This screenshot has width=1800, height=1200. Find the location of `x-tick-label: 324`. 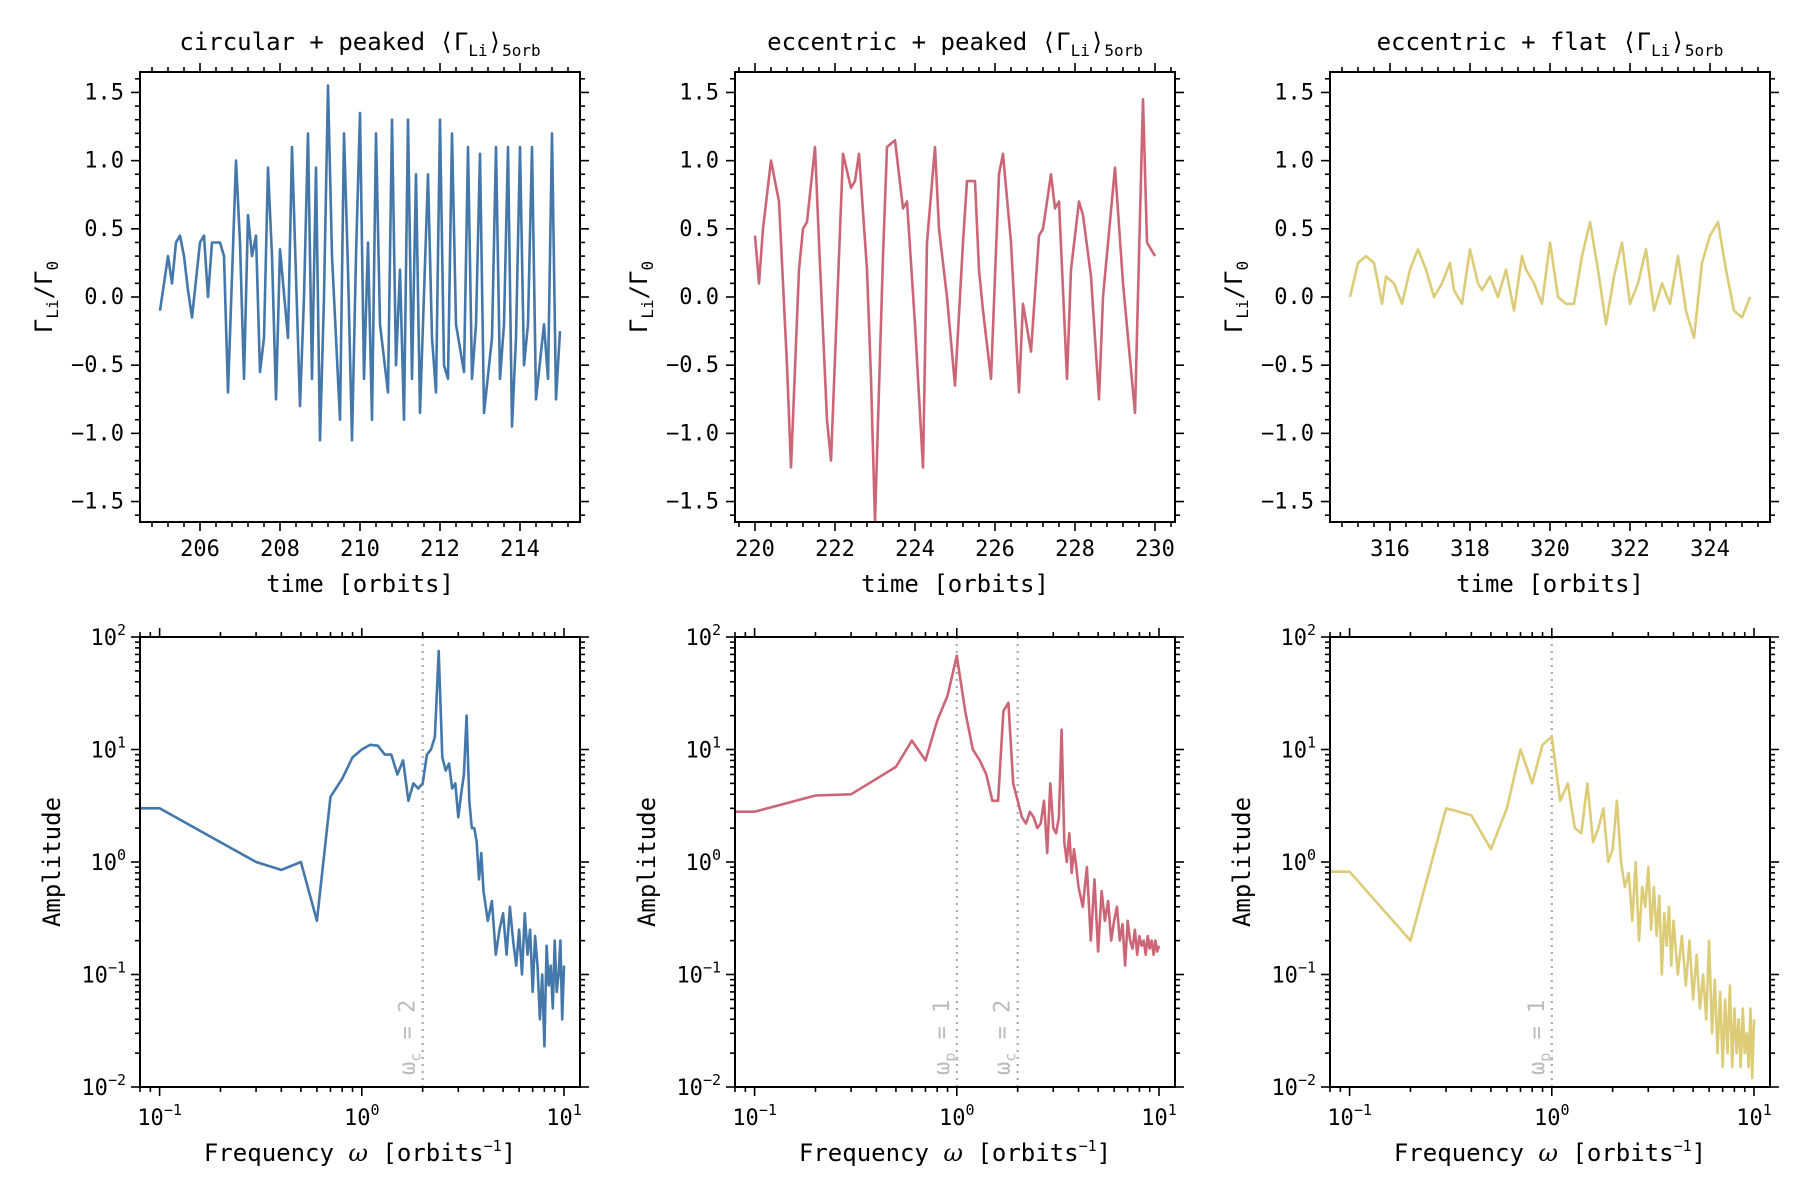

x-tick-label: 324 is located at coordinates (1710, 549).